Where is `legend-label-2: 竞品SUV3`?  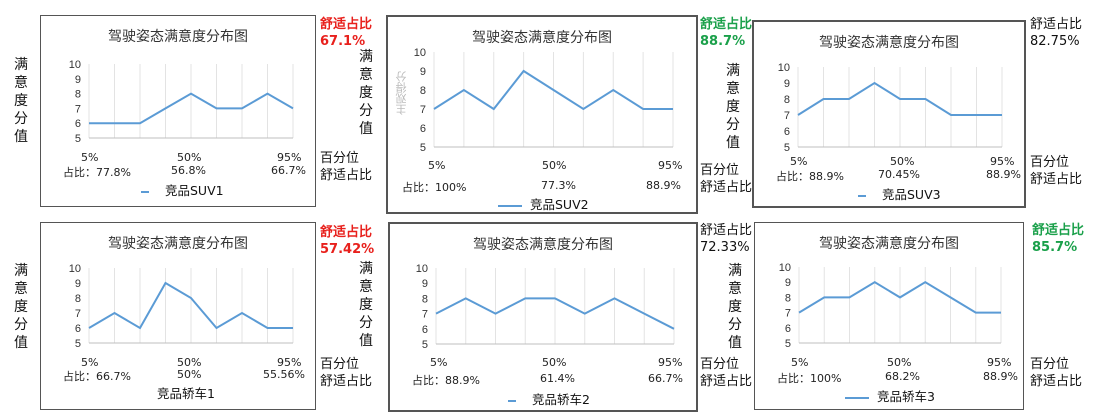 legend-label-2: 竞品SUV3 is located at coordinates (911, 194).